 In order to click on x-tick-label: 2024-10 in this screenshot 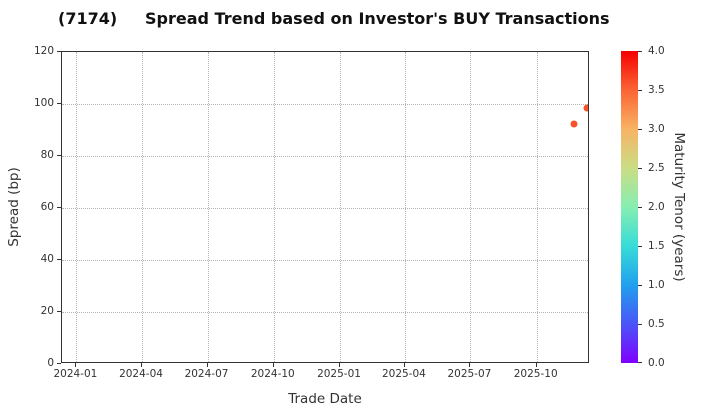, I will do `click(272, 374)`.